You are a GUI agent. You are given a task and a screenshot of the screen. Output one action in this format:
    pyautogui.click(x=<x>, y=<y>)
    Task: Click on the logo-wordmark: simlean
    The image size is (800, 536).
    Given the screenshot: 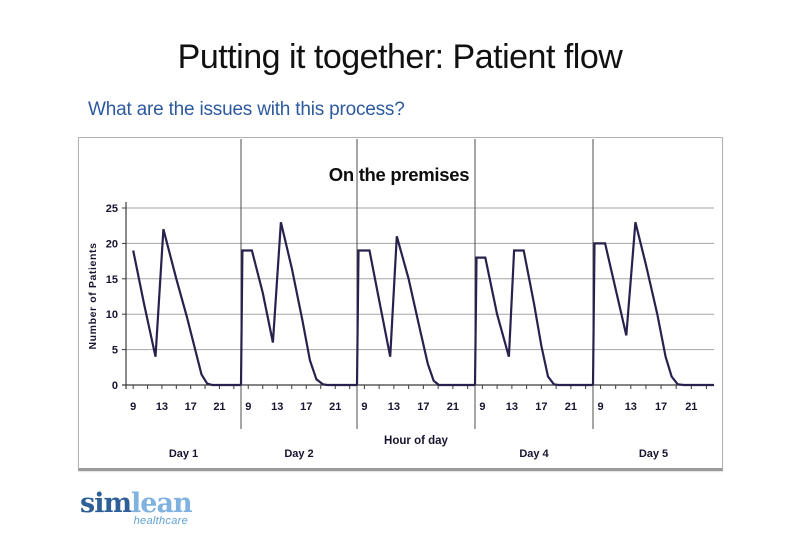 What is the action you would take?
    pyautogui.click(x=136, y=503)
    